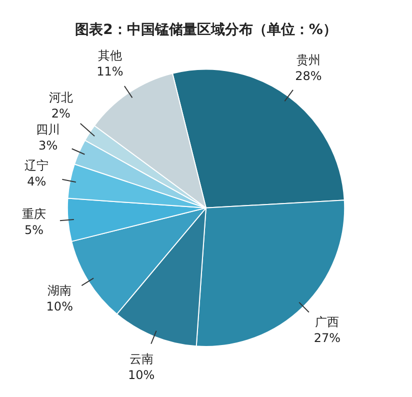  What do you see at coordinates (48, 129) in the screenshot?
I see `slice-label: 四川` at bounding box center [48, 129].